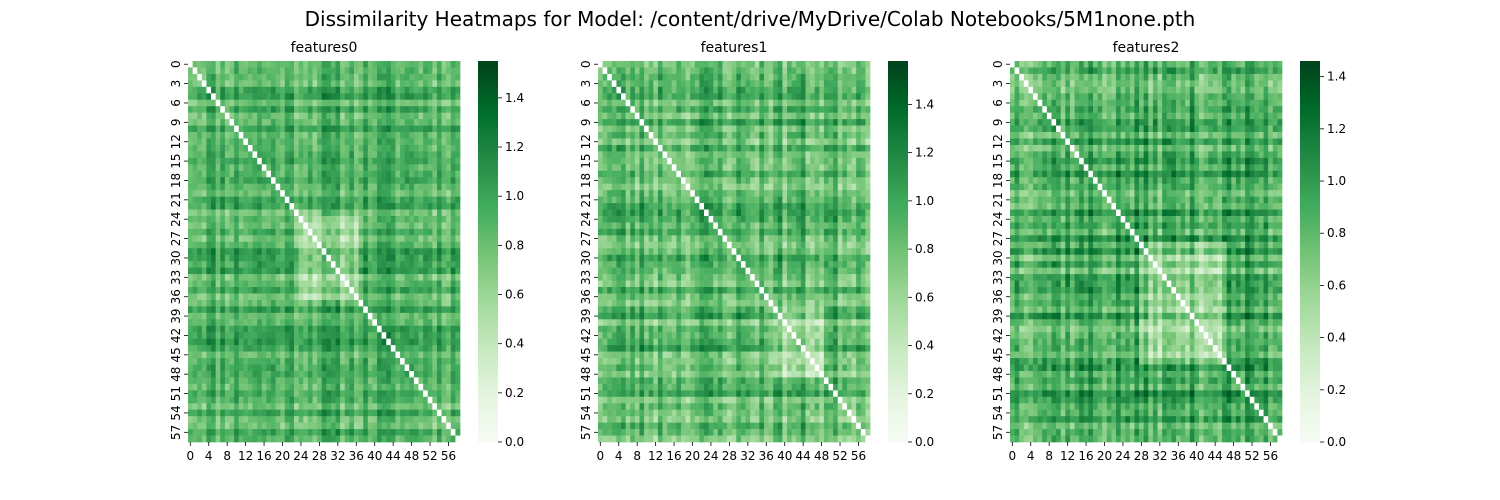  What do you see at coordinates (488, 259) in the screenshot?
I see `colorbar-segment` at bounding box center [488, 259].